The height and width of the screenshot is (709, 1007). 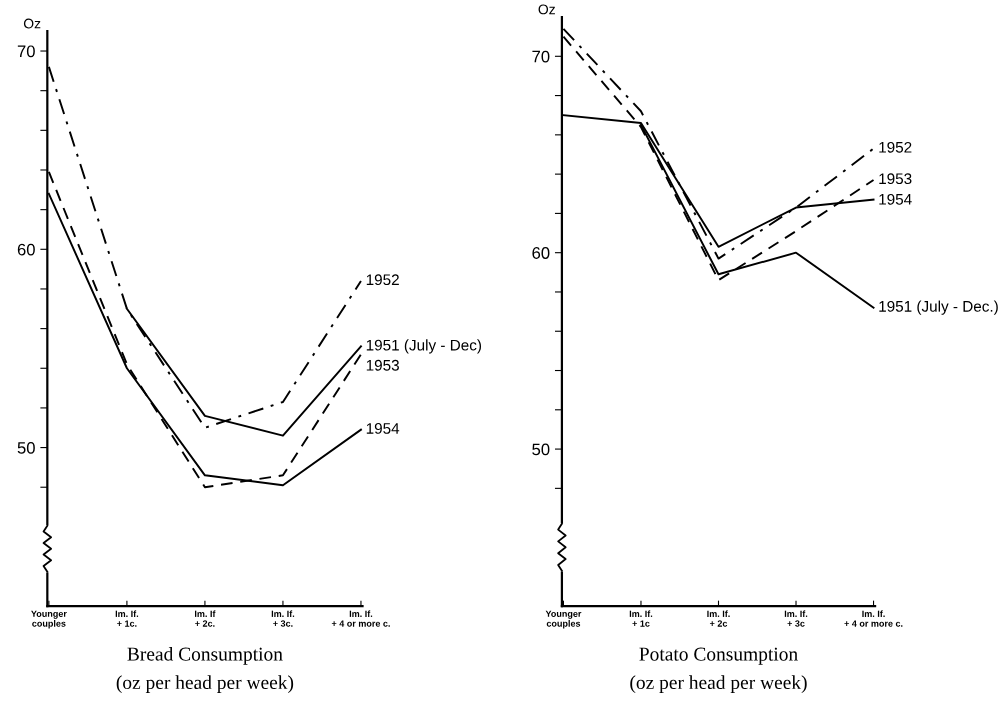 What do you see at coordinates (424, 346) in the screenshot?
I see `series-label: 1951 (July - Dec)` at bounding box center [424, 346].